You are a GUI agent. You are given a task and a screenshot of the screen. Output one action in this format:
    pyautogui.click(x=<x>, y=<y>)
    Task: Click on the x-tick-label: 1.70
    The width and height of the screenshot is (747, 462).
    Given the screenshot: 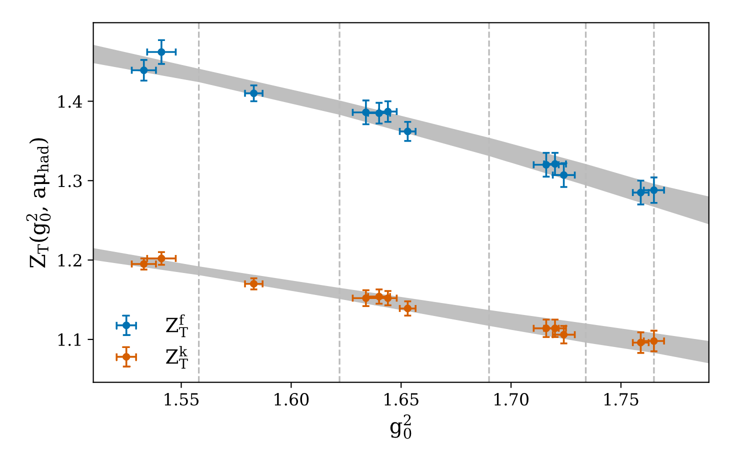 What is the action you would take?
    pyautogui.click(x=511, y=399)
    